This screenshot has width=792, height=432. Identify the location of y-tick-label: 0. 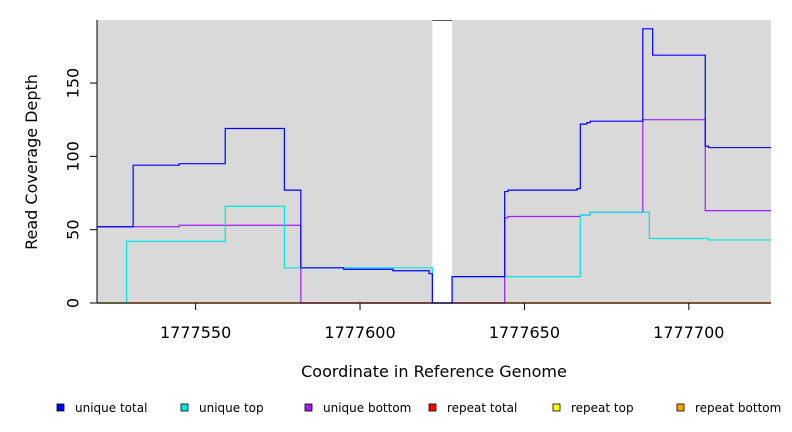
(73, 303).